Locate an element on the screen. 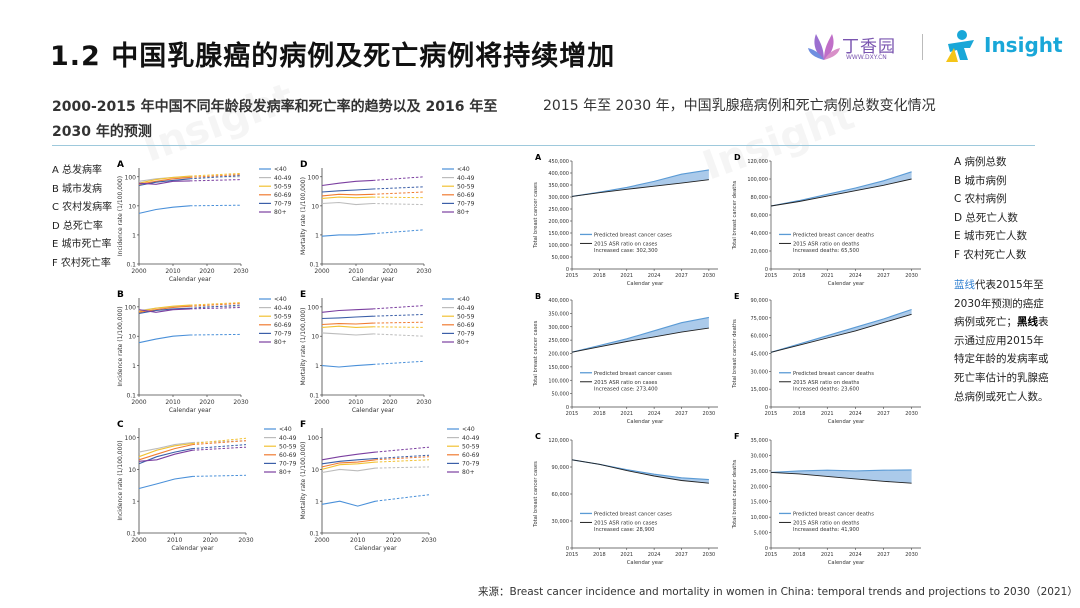 This screenshot has width=1080, height=608. left-chart-c-legend-label: 50-59 is located at coordinates (288, 446).